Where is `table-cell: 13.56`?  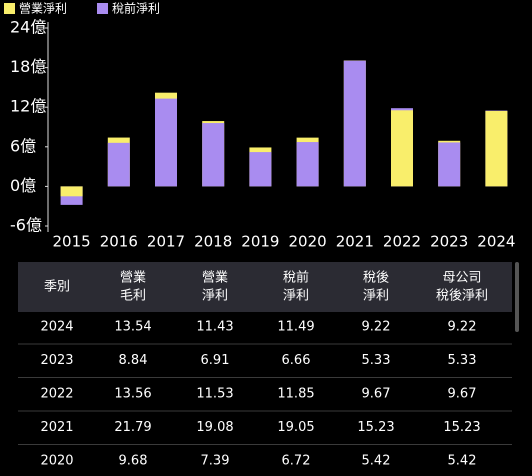 table-cell: 13.56 is located at coordinates (132, 394).